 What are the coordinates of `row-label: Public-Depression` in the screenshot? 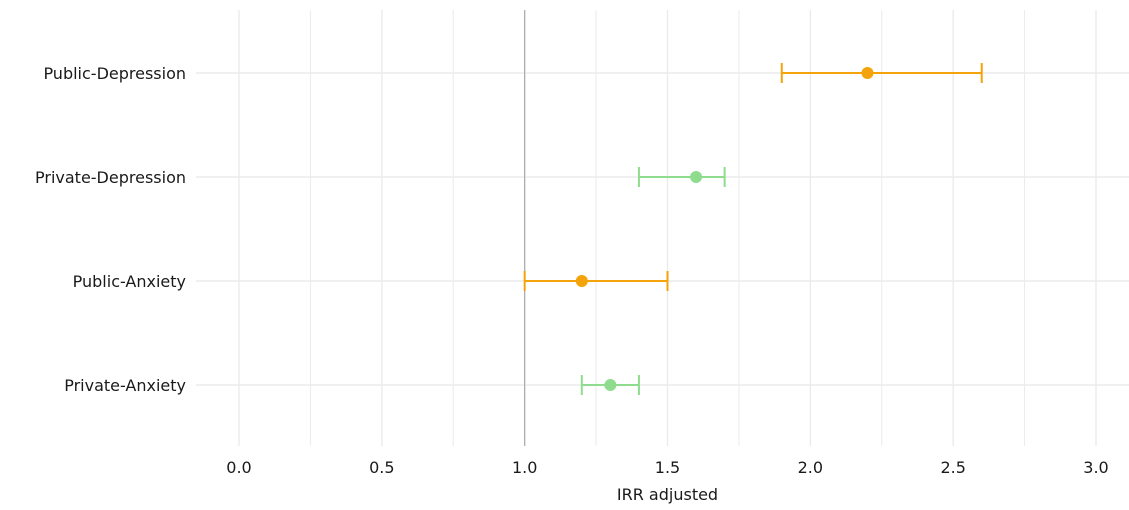 It's located at (114, 73).